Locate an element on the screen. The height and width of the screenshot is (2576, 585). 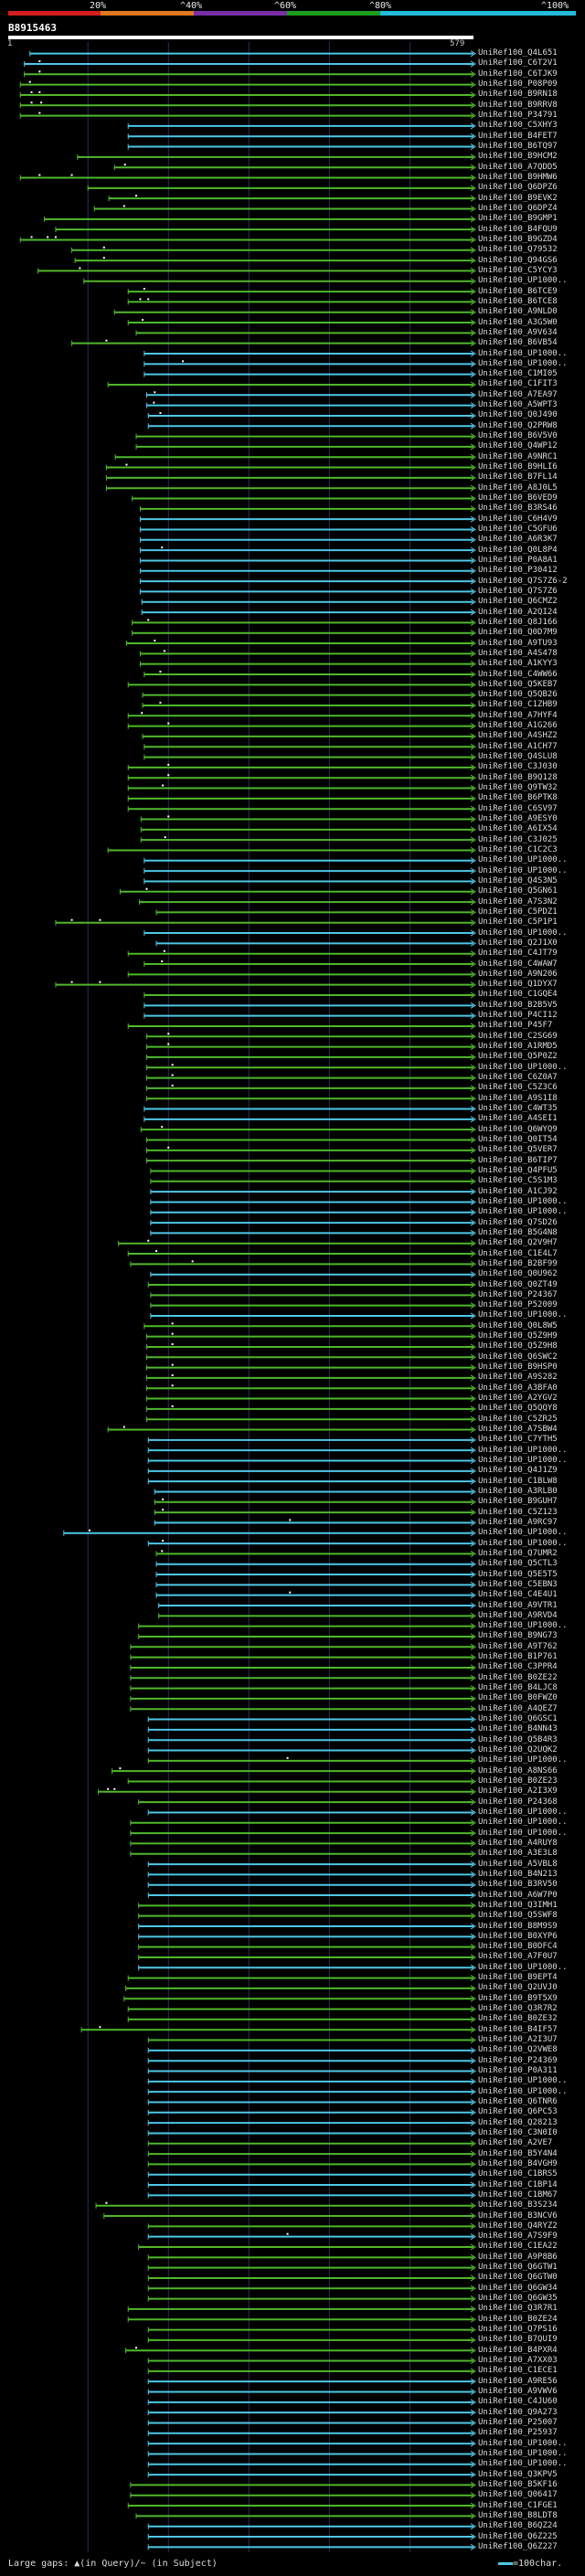
hit-label: UniRef100_P52009 is located at coordinates (518, 1305).